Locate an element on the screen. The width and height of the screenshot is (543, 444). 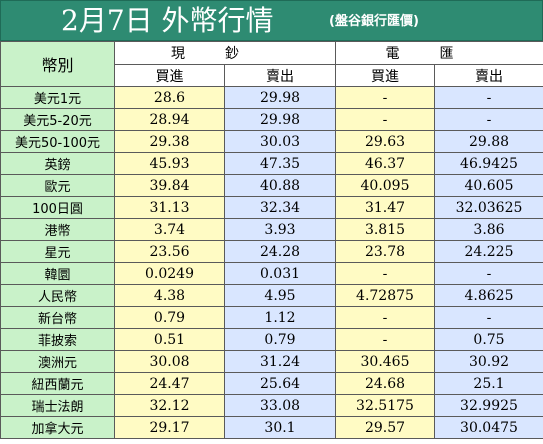
cash-buy-value: 30.08 is located at coordinates (169, 361).